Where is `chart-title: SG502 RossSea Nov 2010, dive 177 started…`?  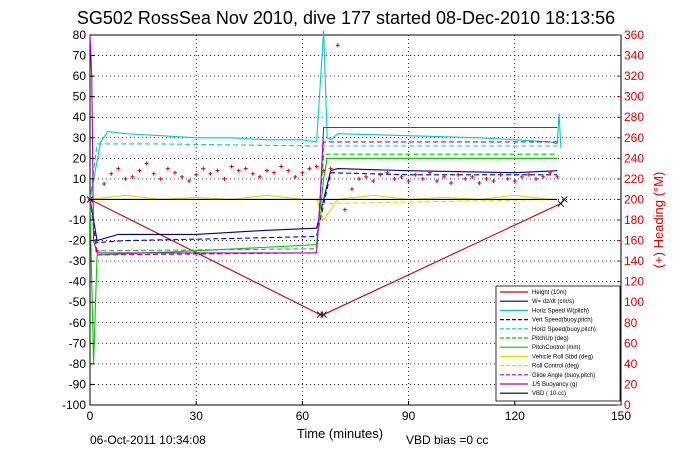 chart-title: SG502 RossSea Nov 2010, dive 177 started… is located at coordinates (346, 18).